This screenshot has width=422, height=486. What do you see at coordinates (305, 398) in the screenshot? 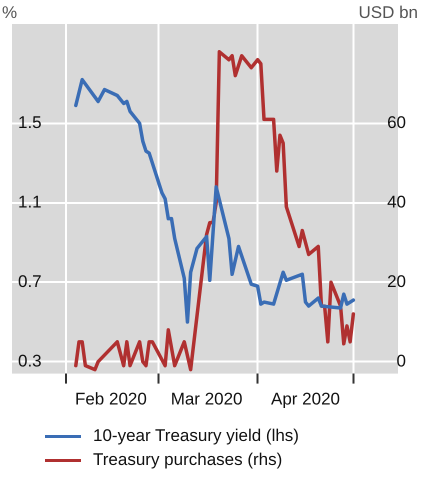
I see `x-tick-label: Apr 2020` at bounding box center [305, 398].